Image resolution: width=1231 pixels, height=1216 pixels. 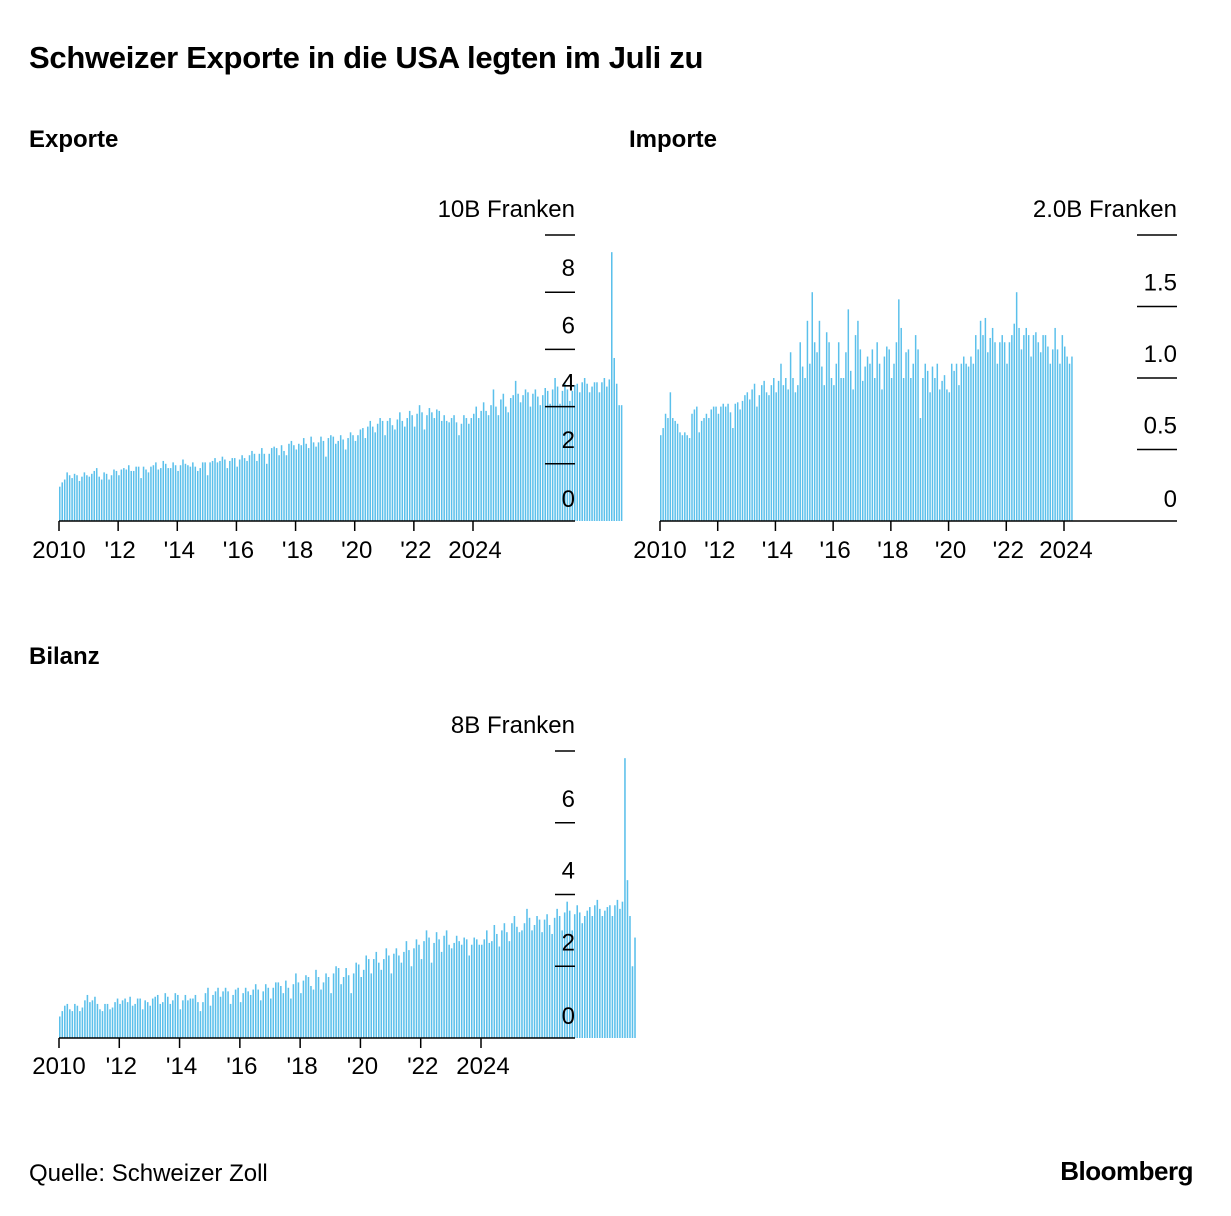 I want to click on x-tick-label: 2010, so click(x=58, y=550).